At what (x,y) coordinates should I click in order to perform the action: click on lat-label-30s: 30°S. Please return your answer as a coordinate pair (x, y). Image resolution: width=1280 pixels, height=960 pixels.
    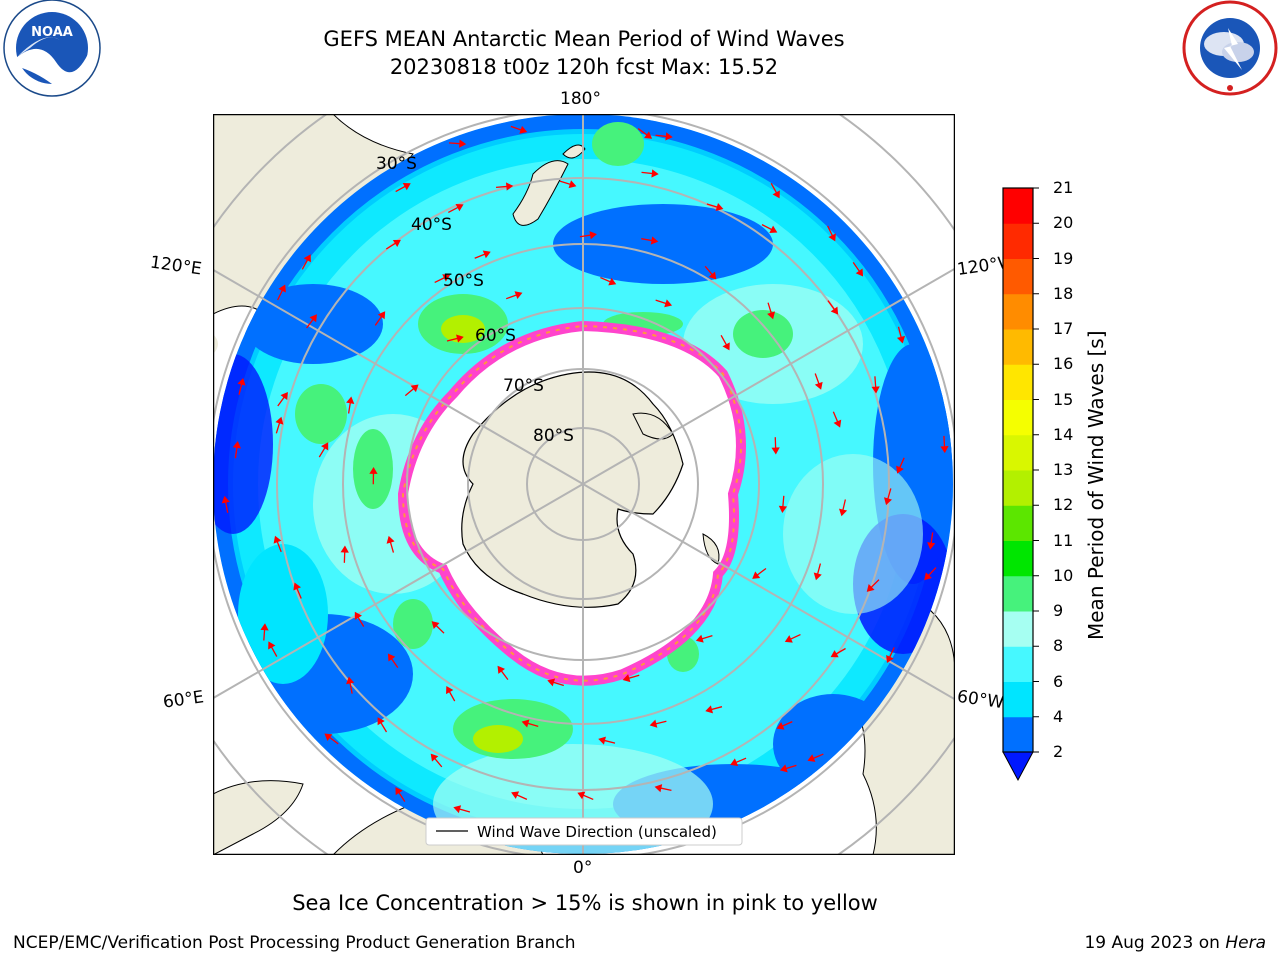
    Looking at the image, I should click on (396, 164).